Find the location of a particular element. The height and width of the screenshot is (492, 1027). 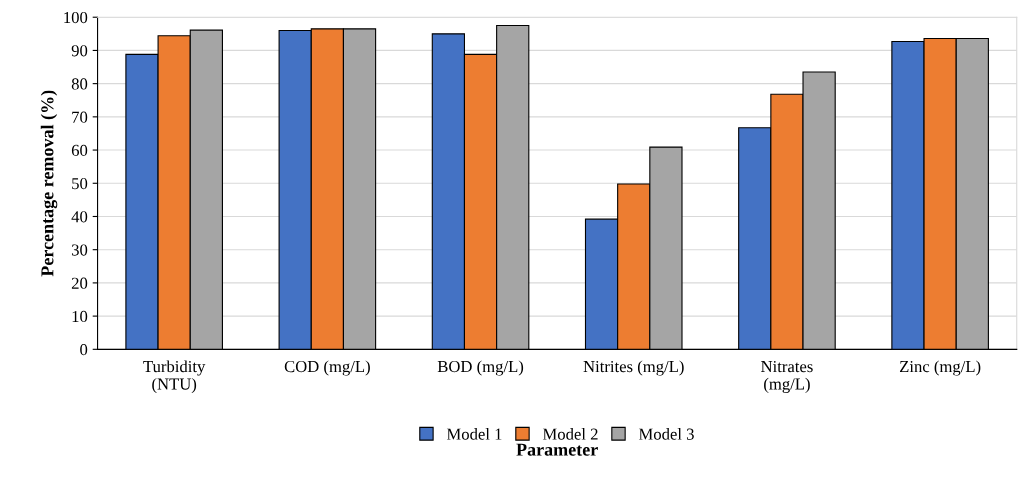

legend-label: Model 2 is located at coordinates (570, 434).